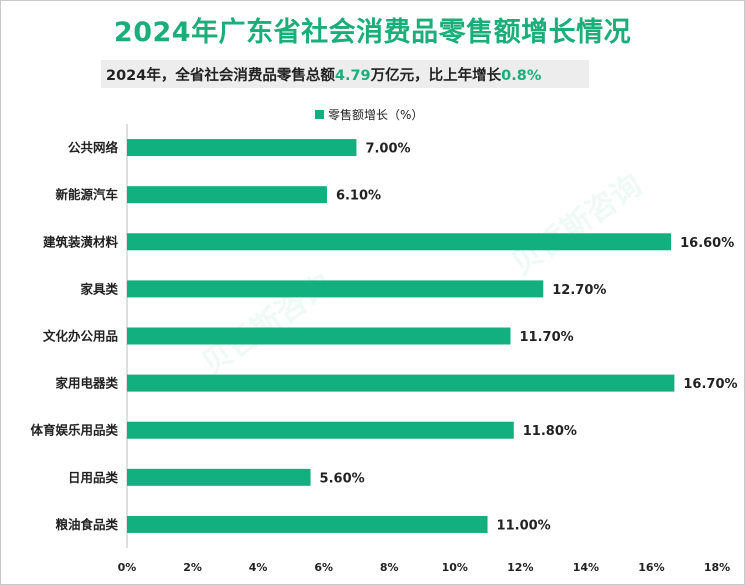  I want to click on category-label: 体育娱乐用品类, so click(74, 430).